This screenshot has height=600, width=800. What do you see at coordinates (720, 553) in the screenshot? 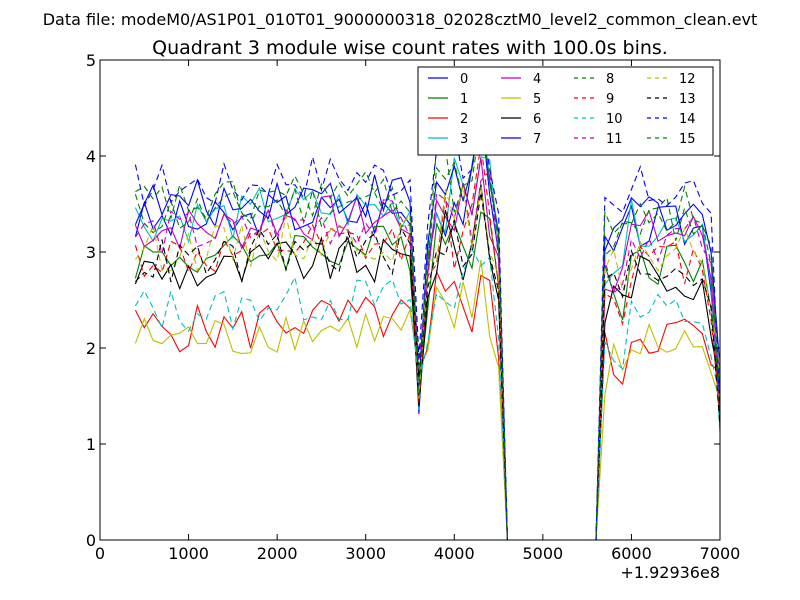
I see `x-tick-label: 7000` at bounding box center [720, 553].